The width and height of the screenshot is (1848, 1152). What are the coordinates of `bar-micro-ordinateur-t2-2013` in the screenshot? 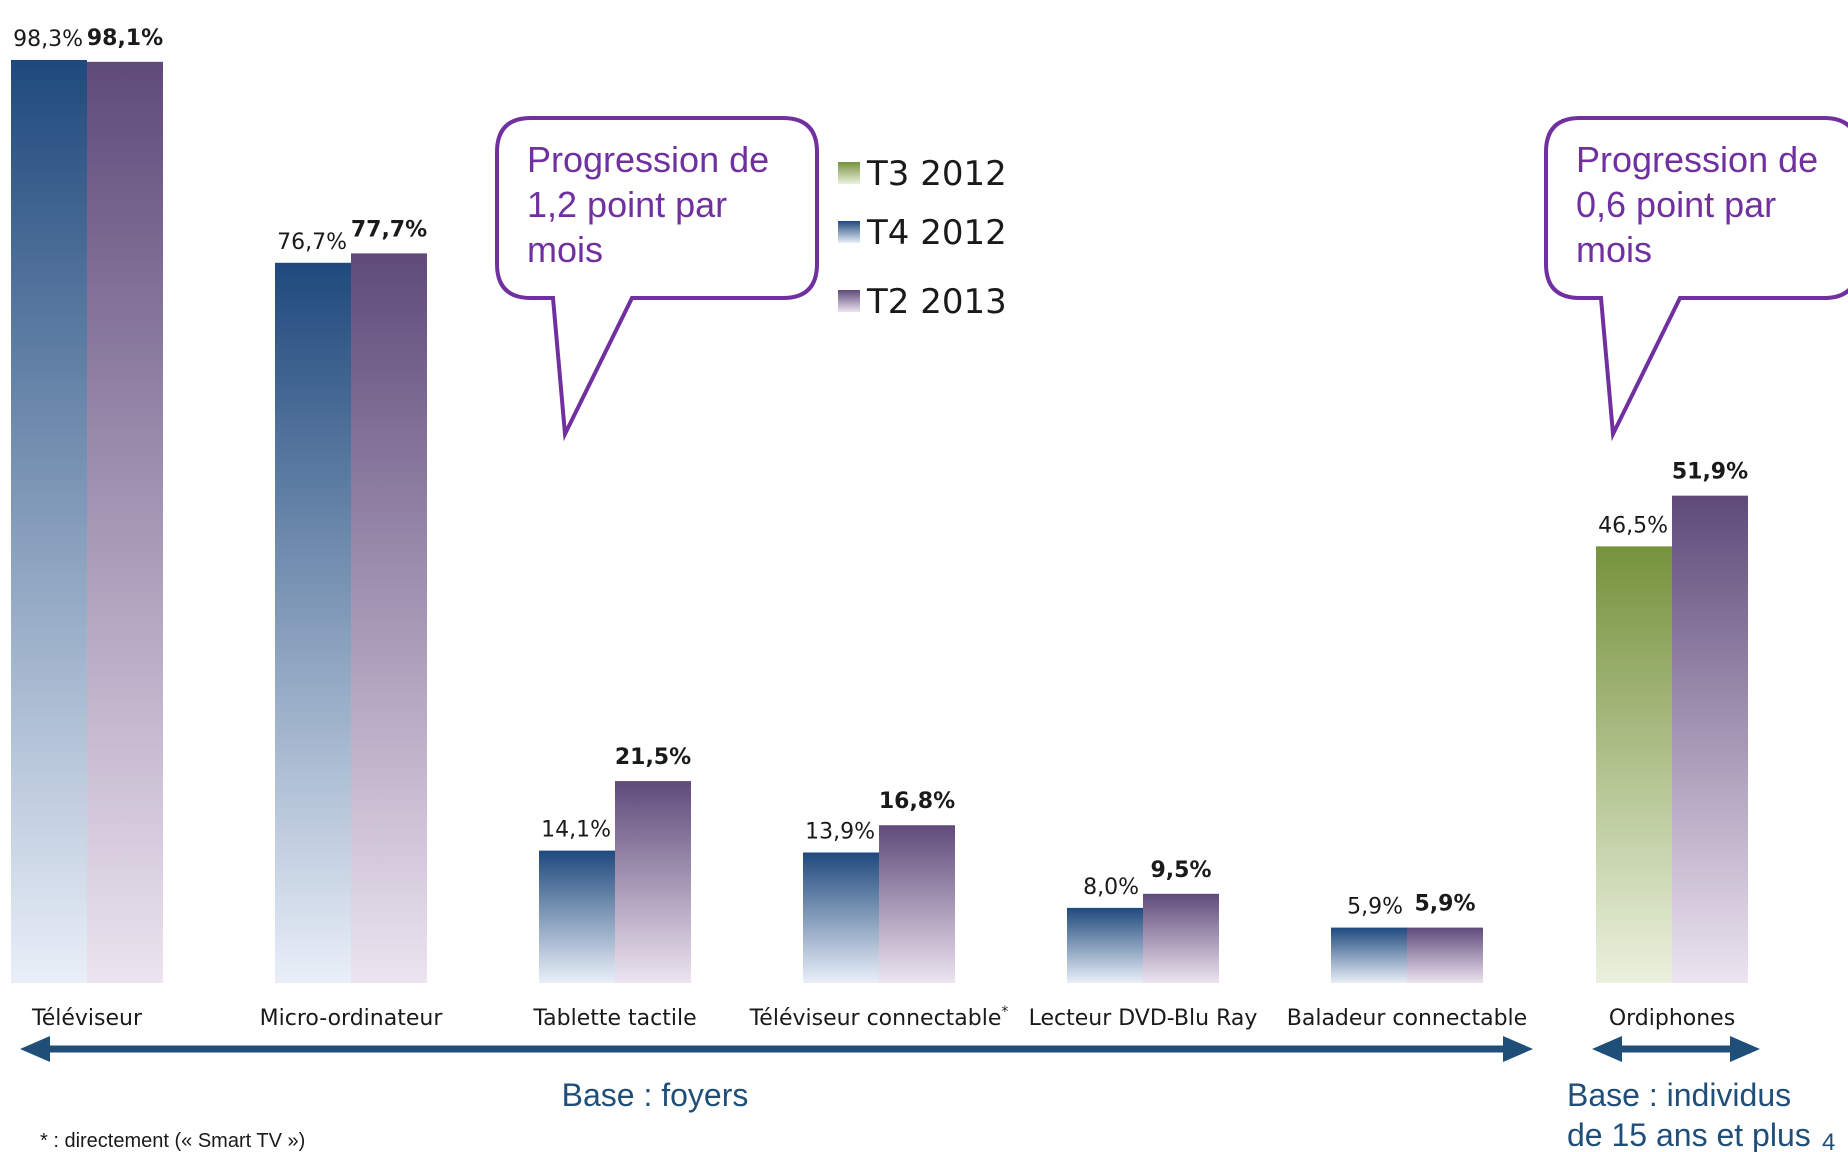 It's located at (389, 618).